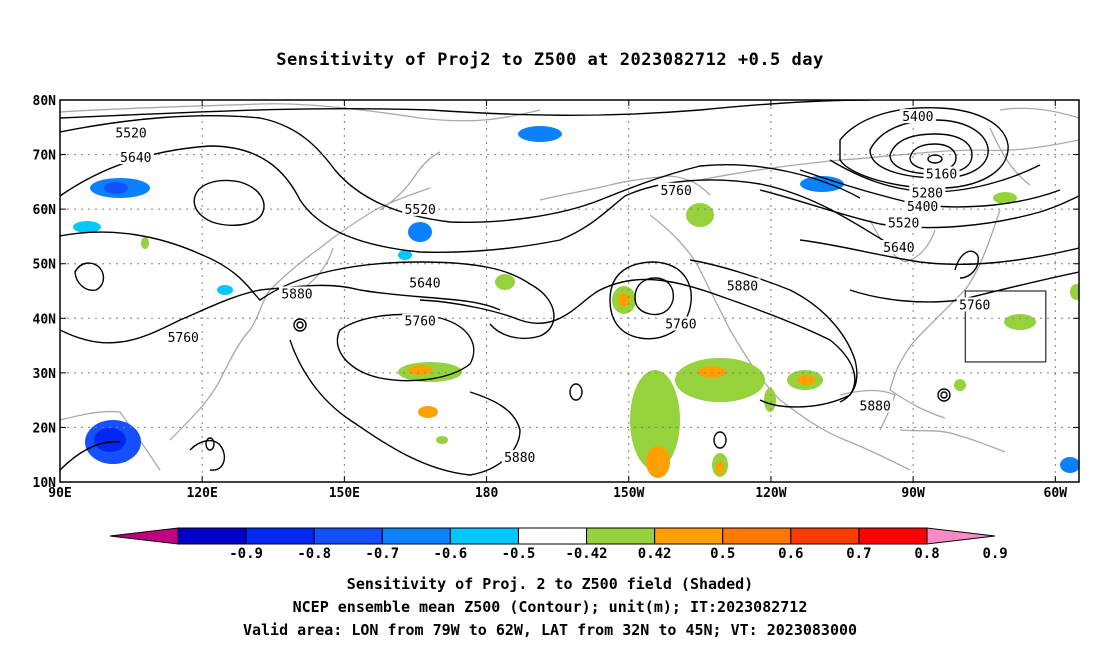 The height and width of the screenshot is (650, 1100). I want to click on contour-5880-na, so click(773, 331).